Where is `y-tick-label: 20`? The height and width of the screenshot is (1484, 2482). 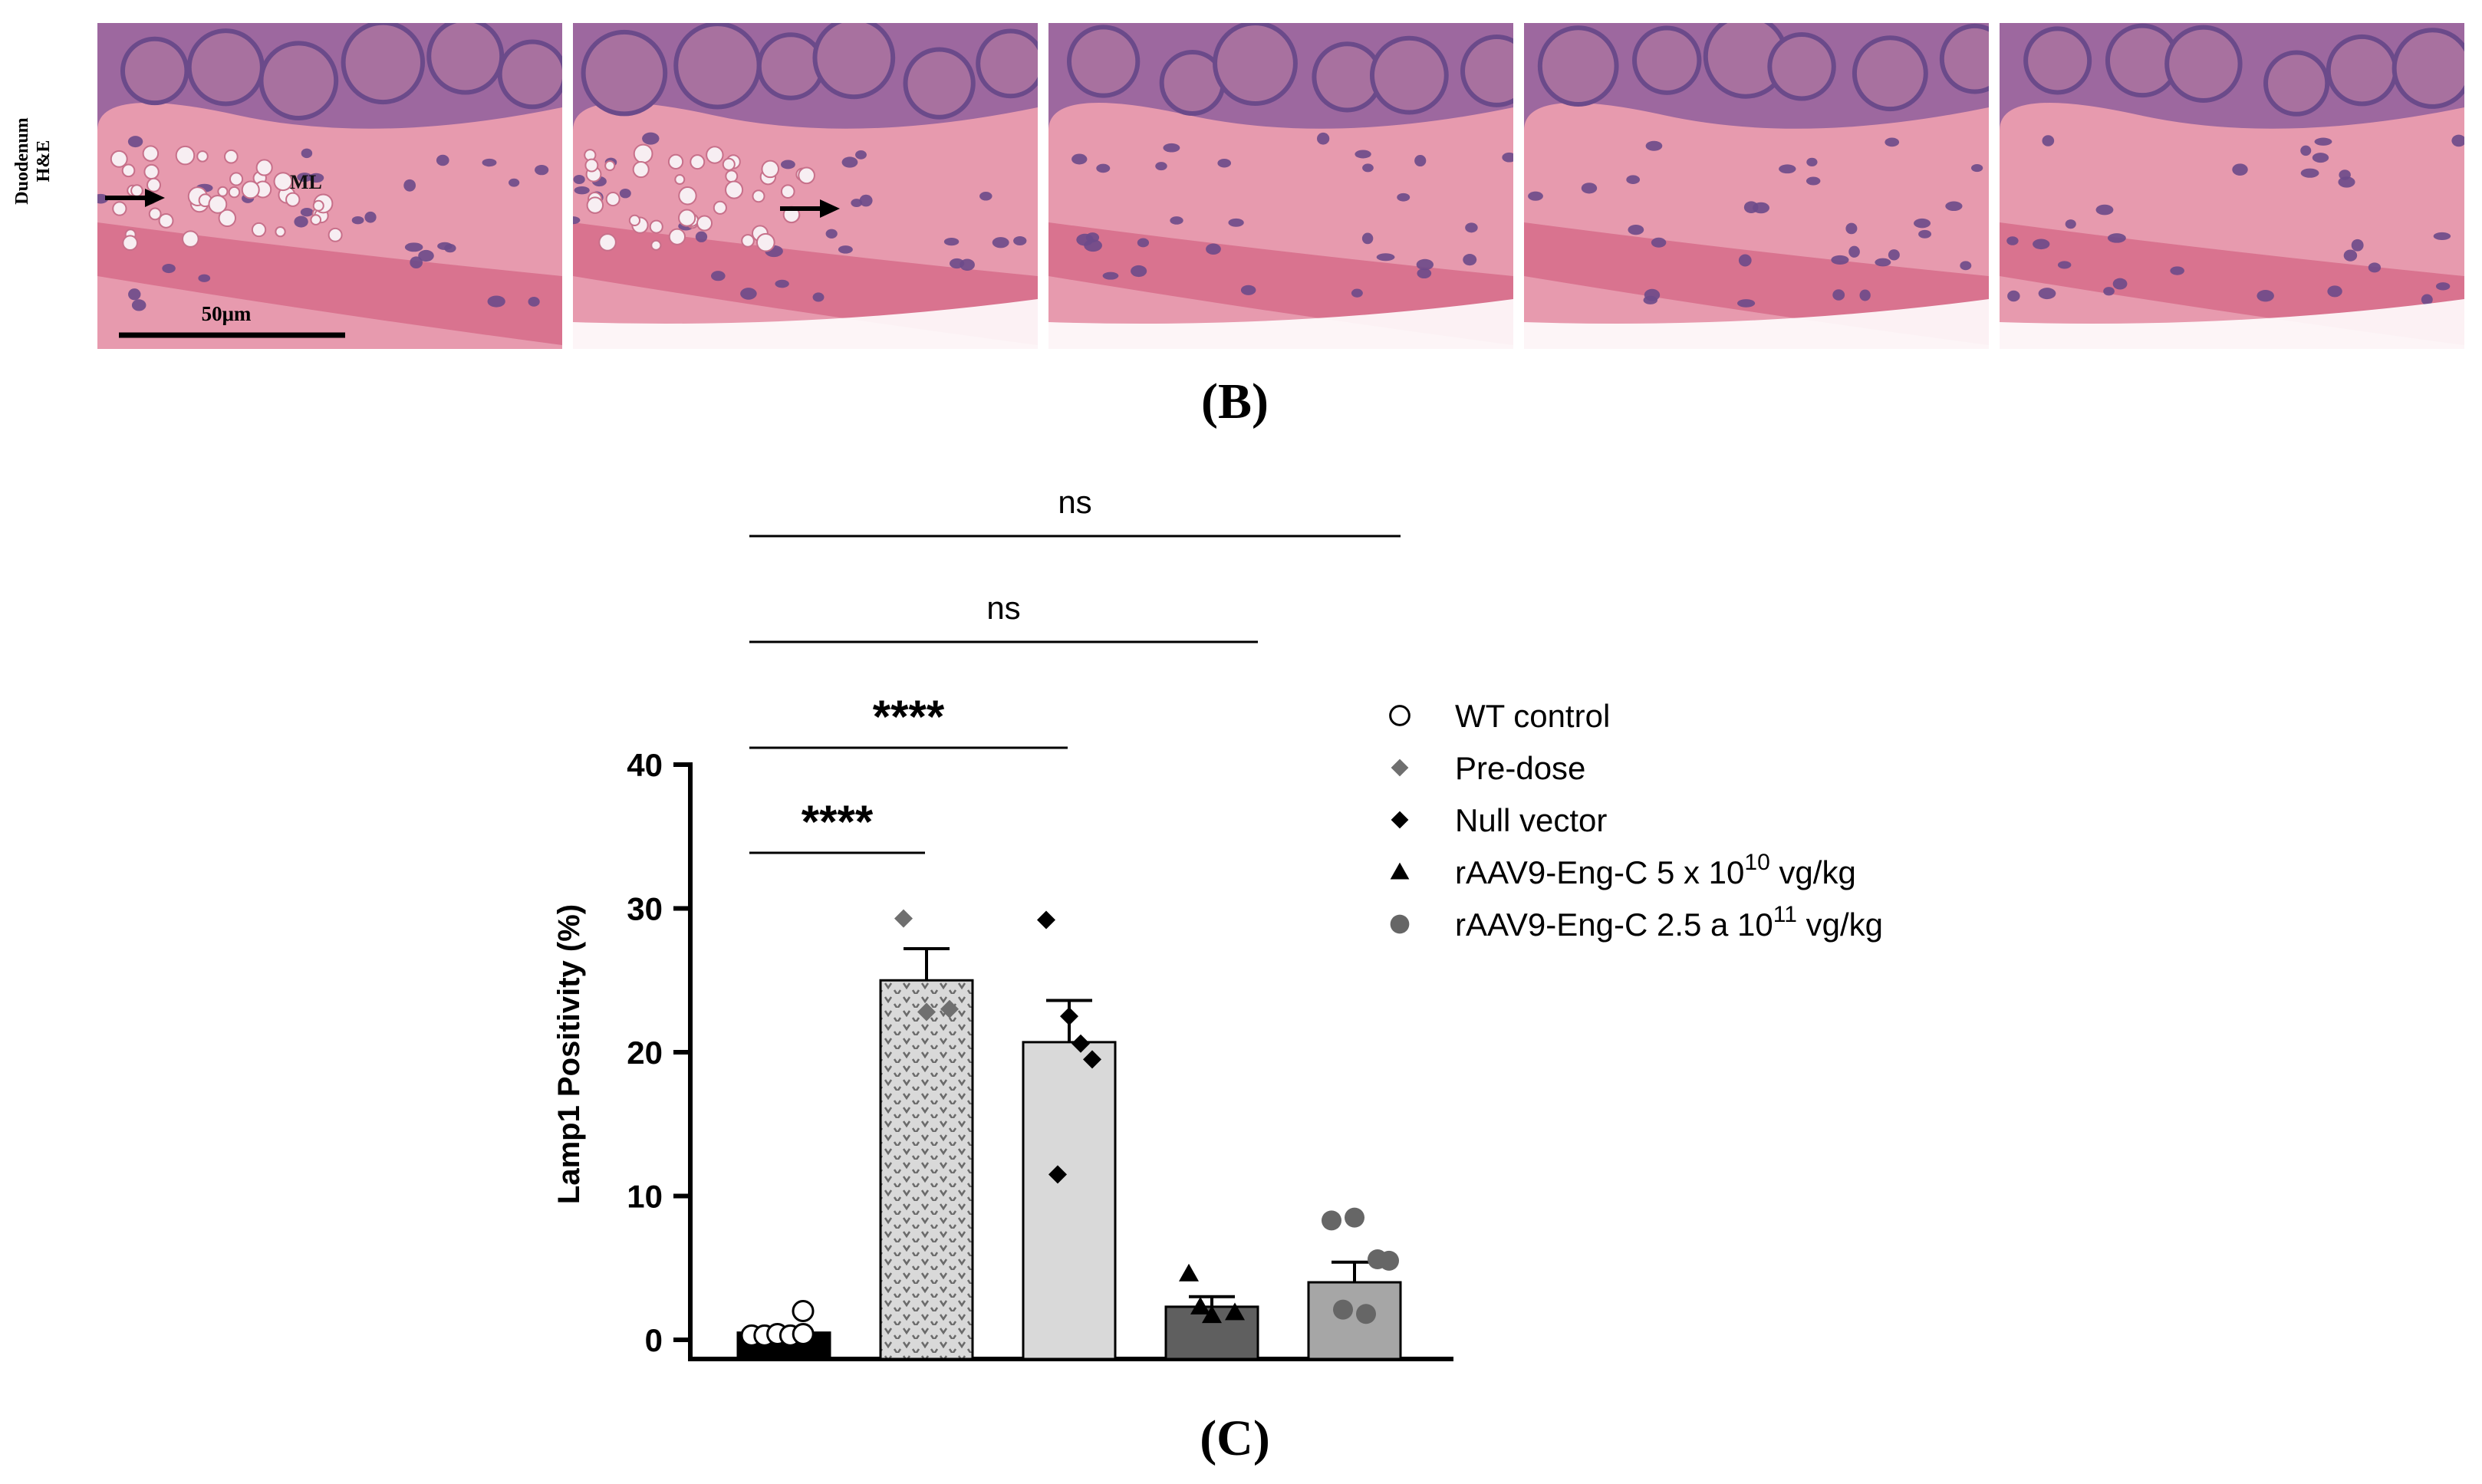 y-tick-label: 20 is located at coordinates (645, 1053).